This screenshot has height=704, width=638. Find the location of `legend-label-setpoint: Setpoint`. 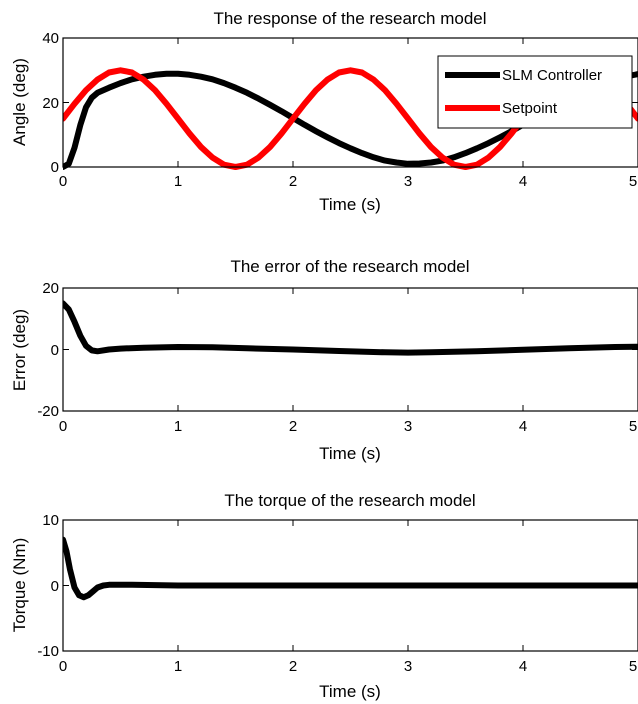

legend-label-setpoint: Setpoint is located at coordinates (530, 108).